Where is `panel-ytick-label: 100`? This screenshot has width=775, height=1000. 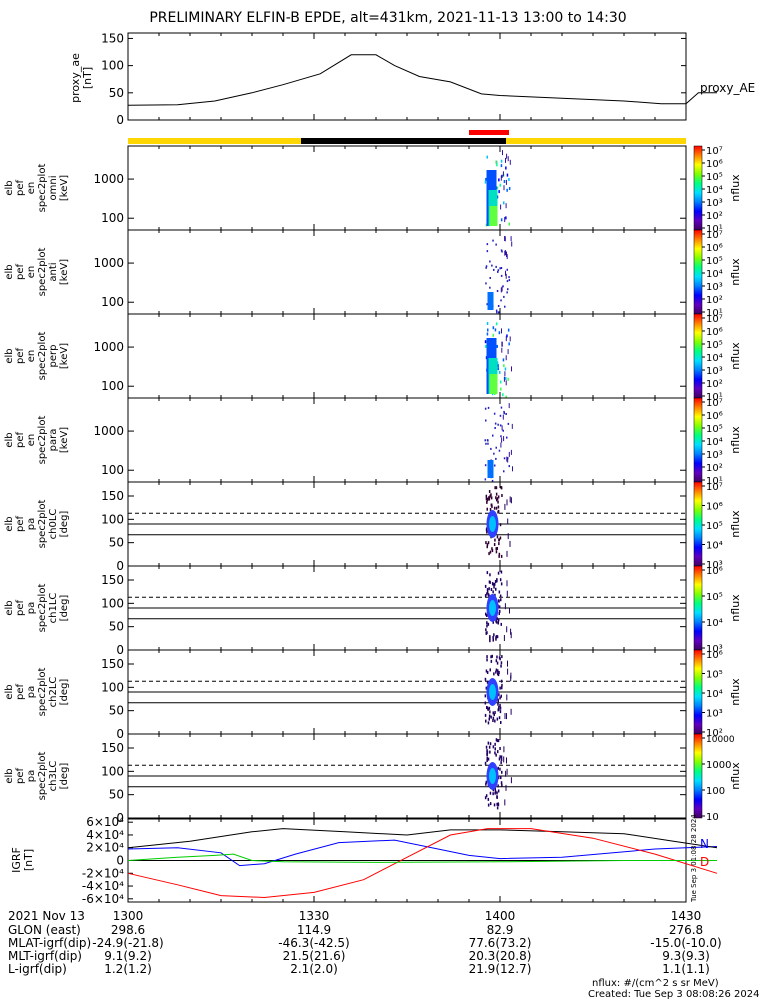 panel-ytick-label: 100 is located at coordinates (112, 386).